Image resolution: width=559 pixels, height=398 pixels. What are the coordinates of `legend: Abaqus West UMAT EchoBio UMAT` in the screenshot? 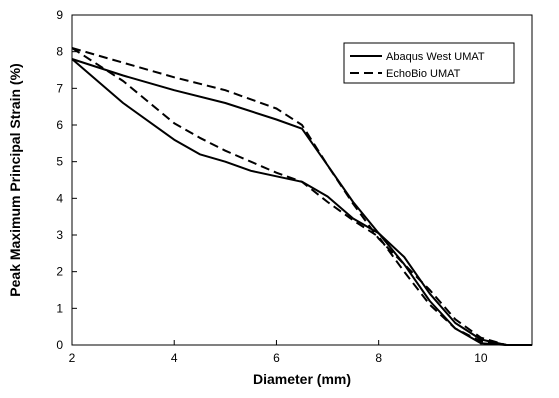 It's located at (429, 63).